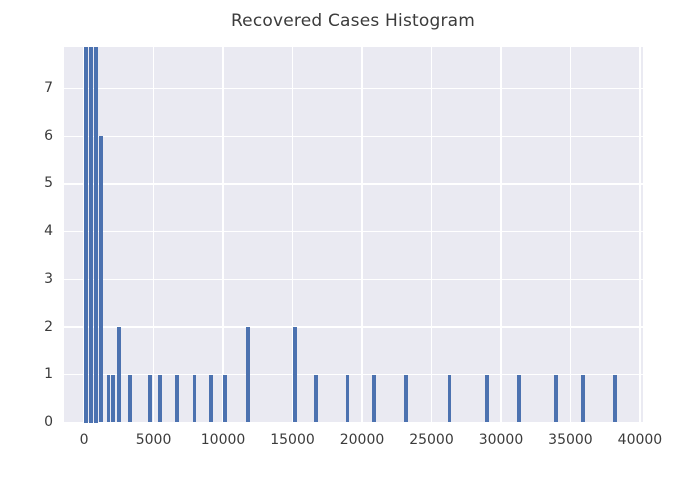 The image size is (695, 477). What do you see at coordinates (48, 231) in the screenshot?
I see `y-tick-label-4: 4` at bounding box center [48, 231].